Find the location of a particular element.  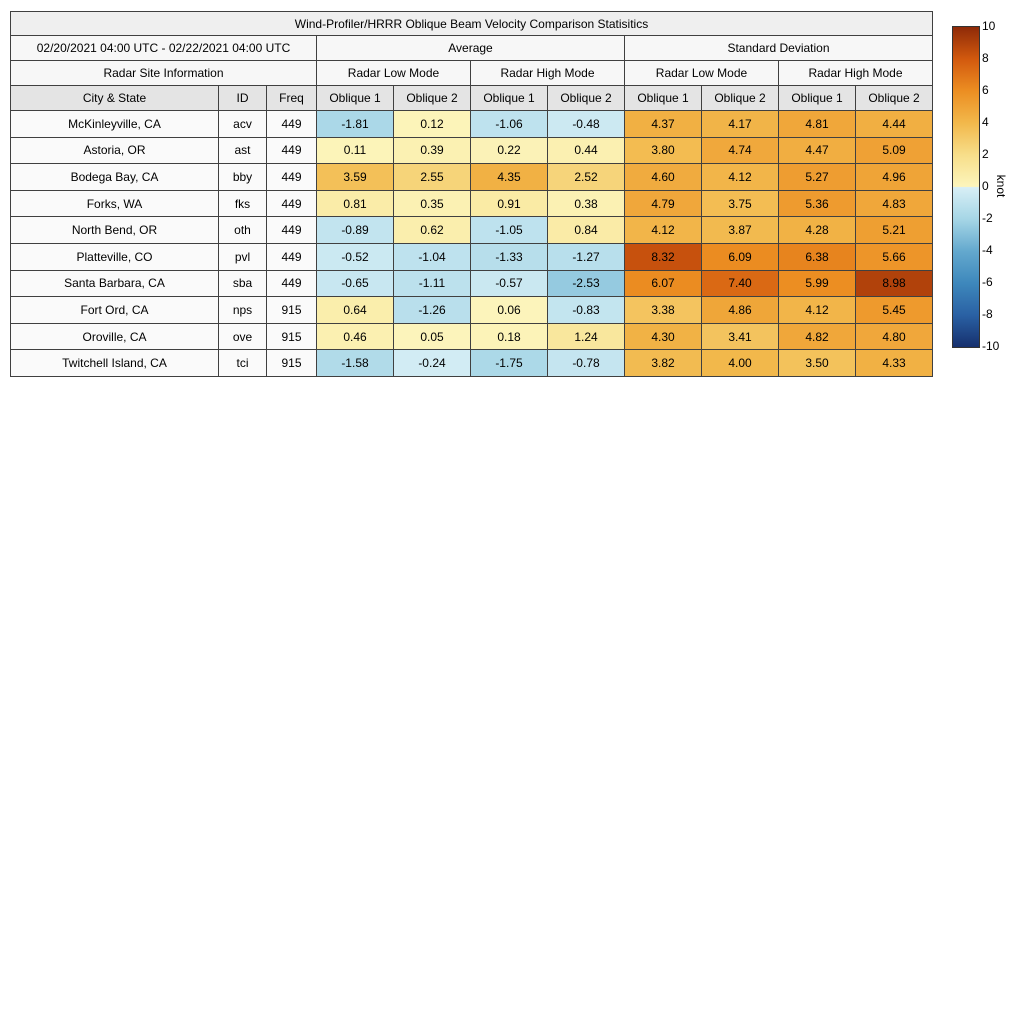

value-cell: 4.74 is located at coordinates (740, 150).